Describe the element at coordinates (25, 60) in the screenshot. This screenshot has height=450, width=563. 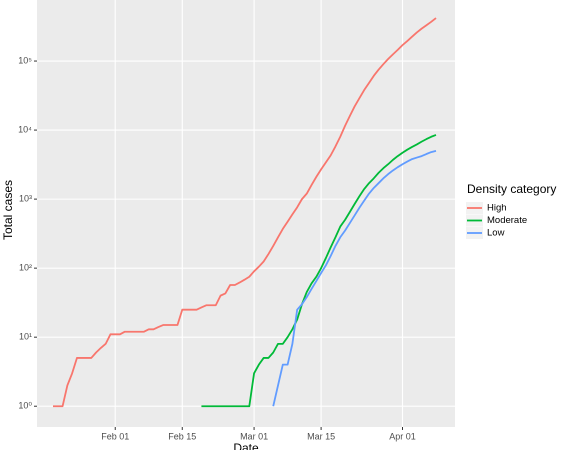
I see `y-tick-label: 10⁵` at that location.